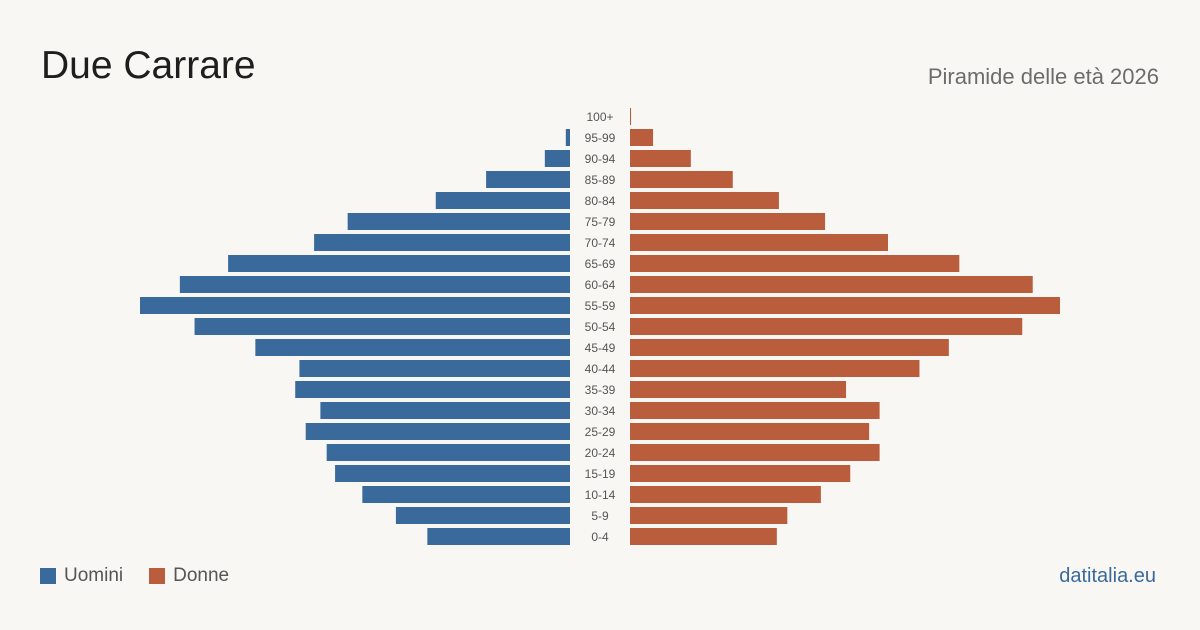  Describe the element at coordinates (157, 576) in the screenshot. I see `legend-swatch-women` at that location.